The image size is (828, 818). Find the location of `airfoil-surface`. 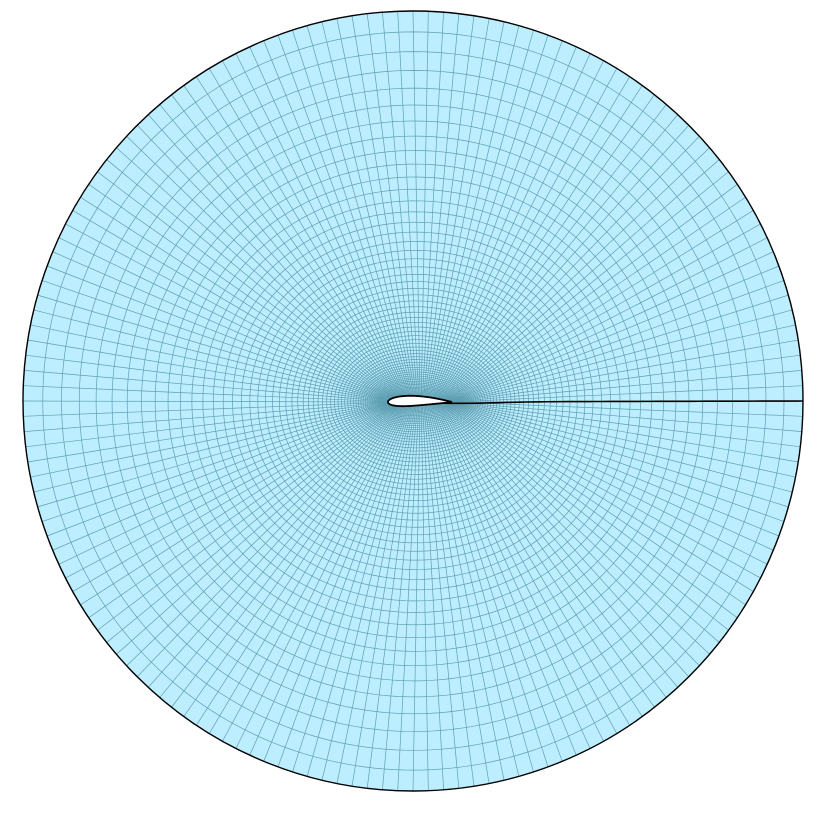

airfoil-surface is located at coordinates (420, 401).